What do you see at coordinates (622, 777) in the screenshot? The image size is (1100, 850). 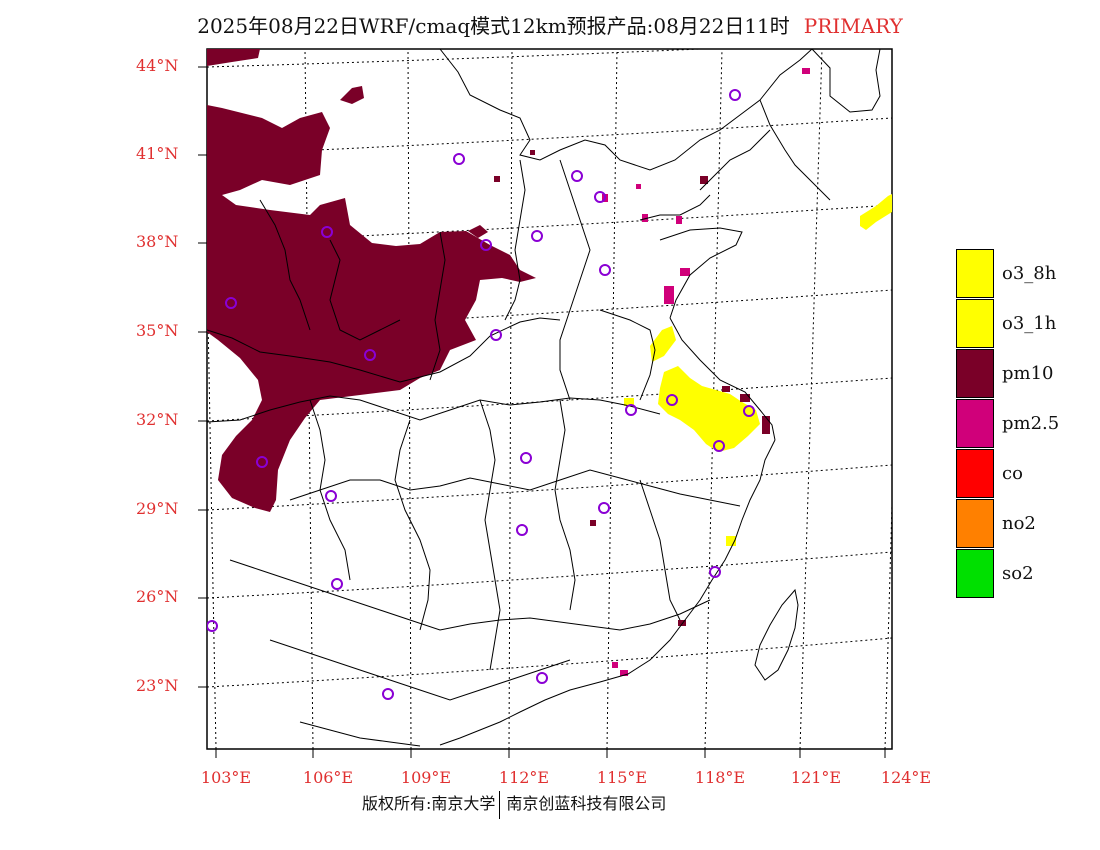 I see `lon-label-115e: 115°E` at bounding box center [622, 777].